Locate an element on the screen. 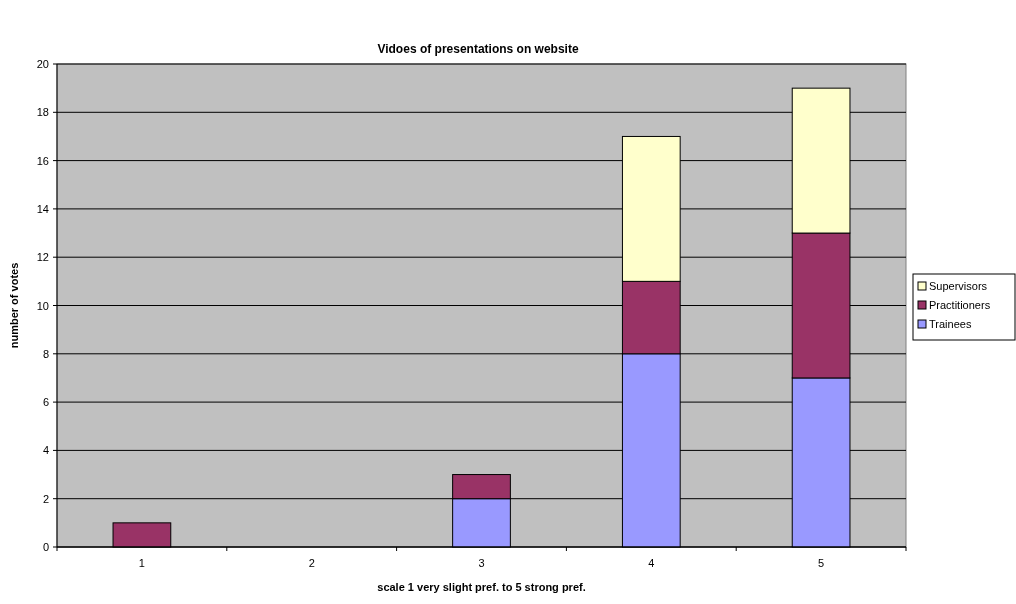  y-tick-label: 20 is located at coordinates (42, 64).